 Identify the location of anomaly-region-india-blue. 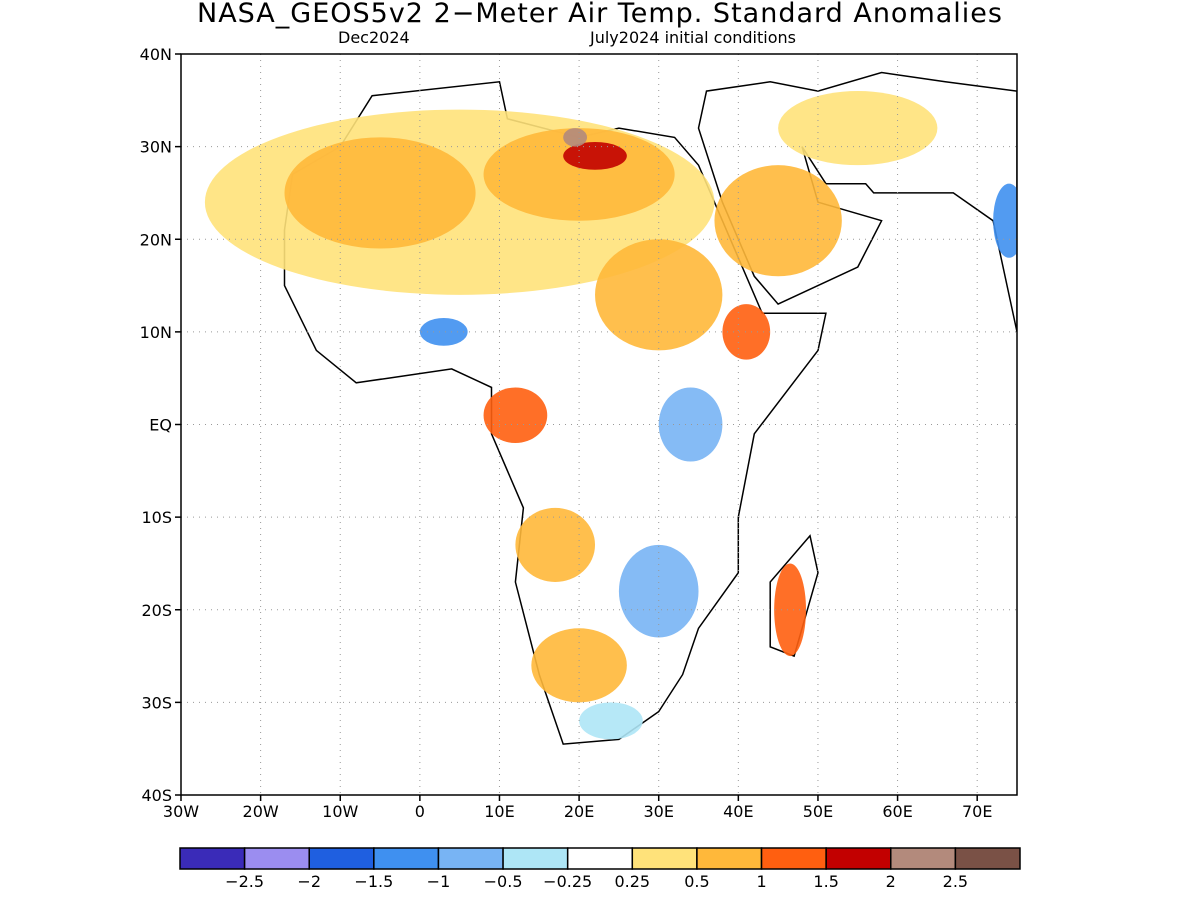
(1005, 220).